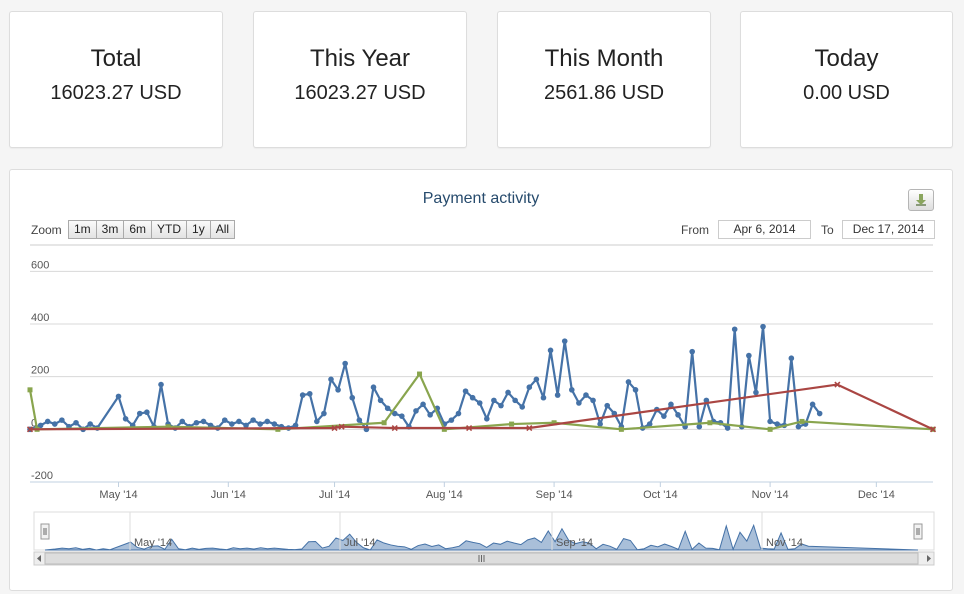  What do you see at coordinates (40, 318) in the screenshot?
I see `y-tick-label: 400` at bounding box center [40, 318].